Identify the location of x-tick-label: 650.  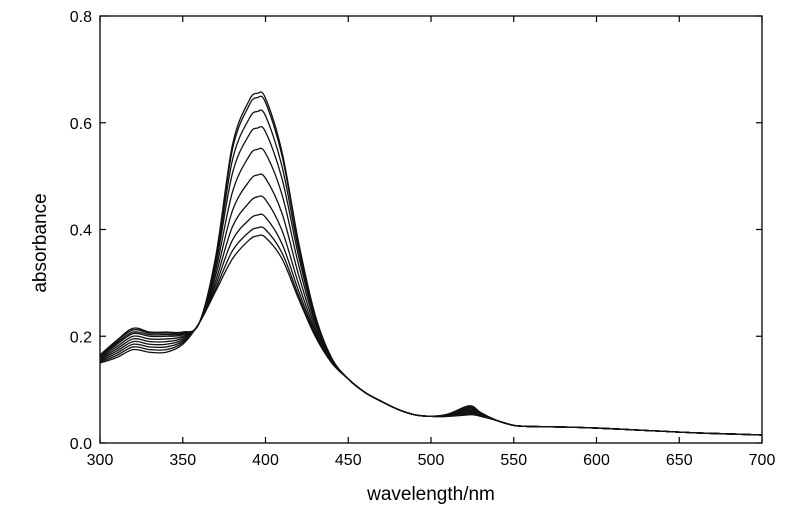
(679, 460).